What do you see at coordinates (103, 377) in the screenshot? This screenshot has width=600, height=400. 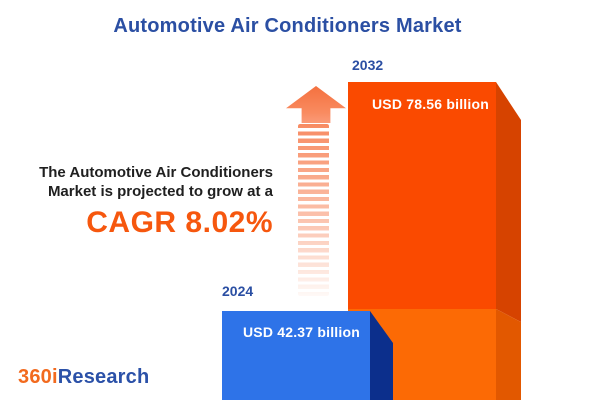 I see `logo-research: Research` at bounding box center [103, 377].